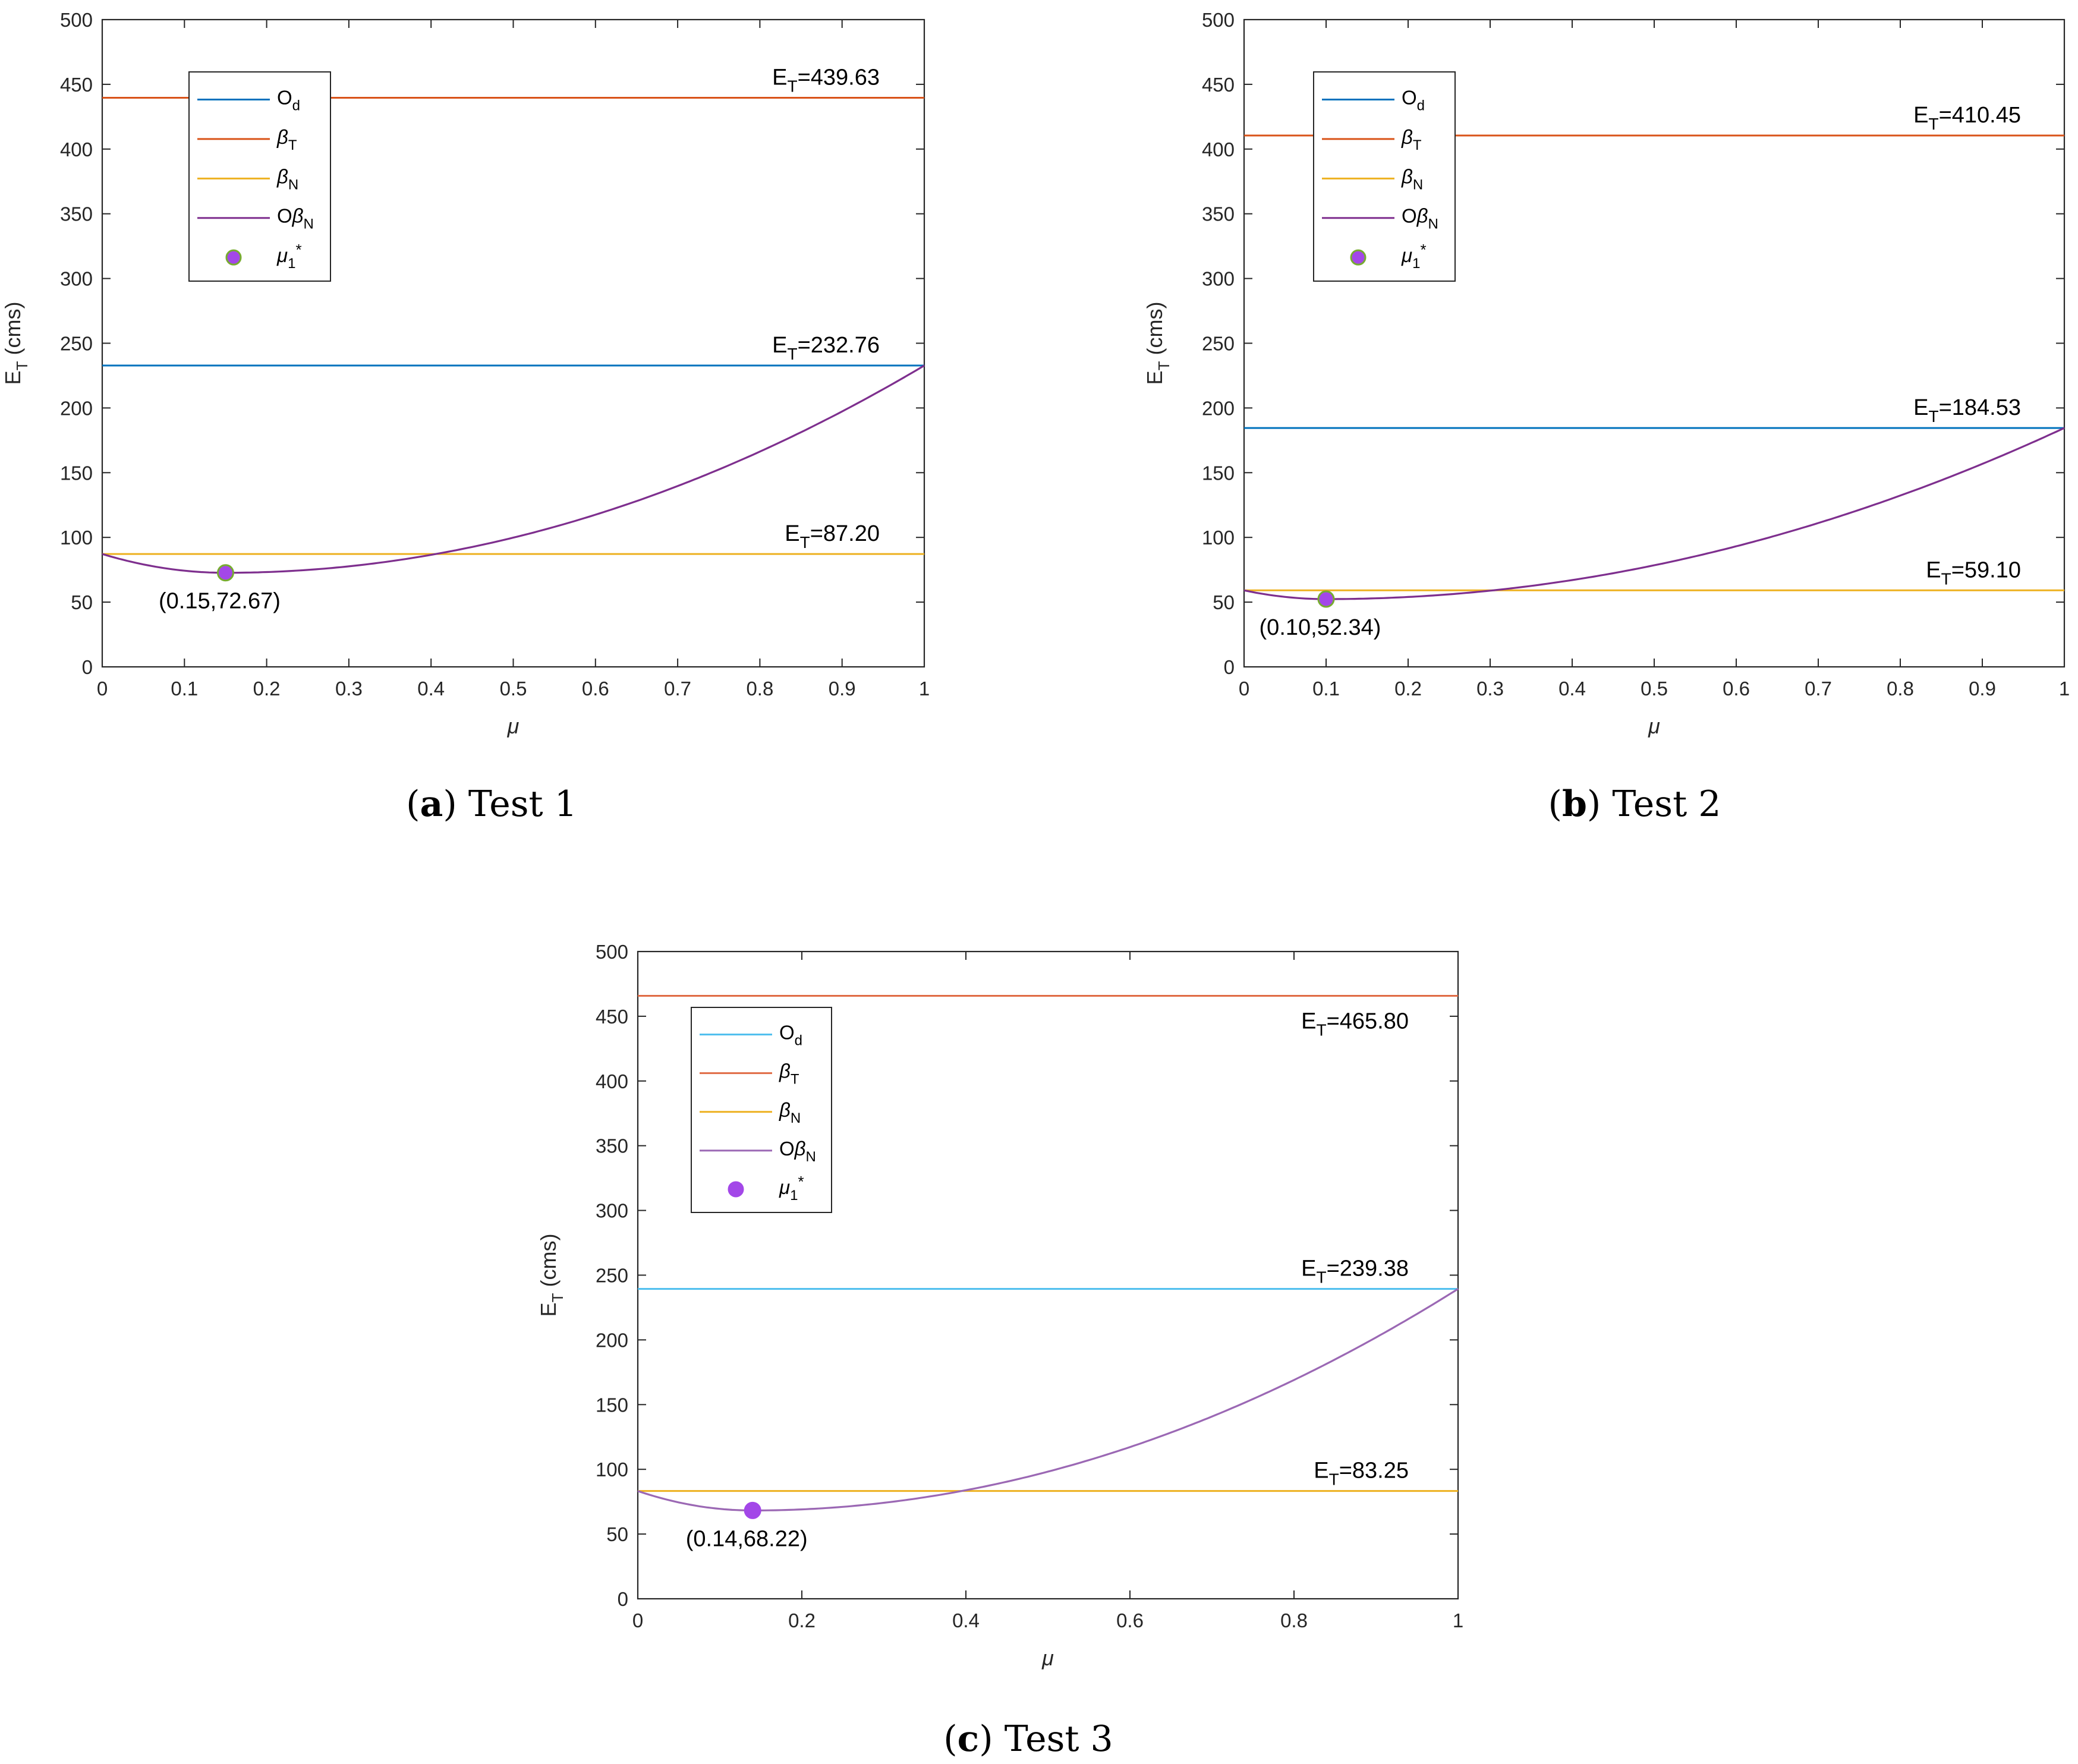 Image resolution: width=2078 pixels, height=1764 pixels. I want to click on value-label-βN: ET=59.10, so click(1973, 572).